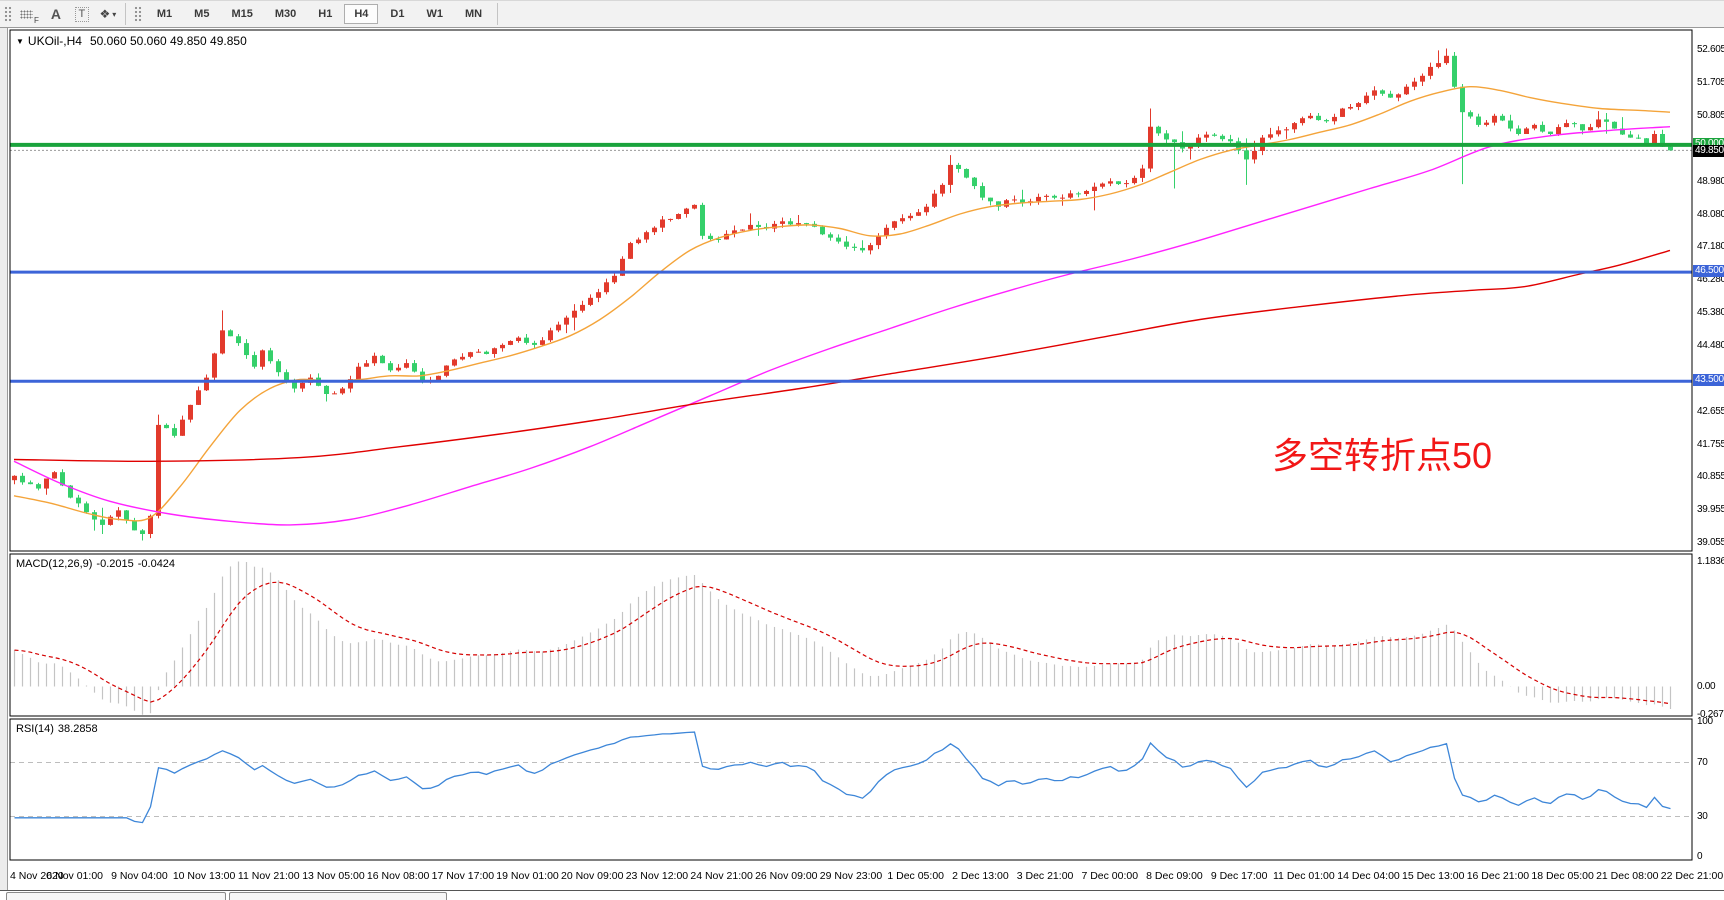 The image size is (1724, 900). What do you see at coordinates (1710, 542) in the screenshot?
I see `price-axis-label: 39.055` at bounding box center [1710, 542].